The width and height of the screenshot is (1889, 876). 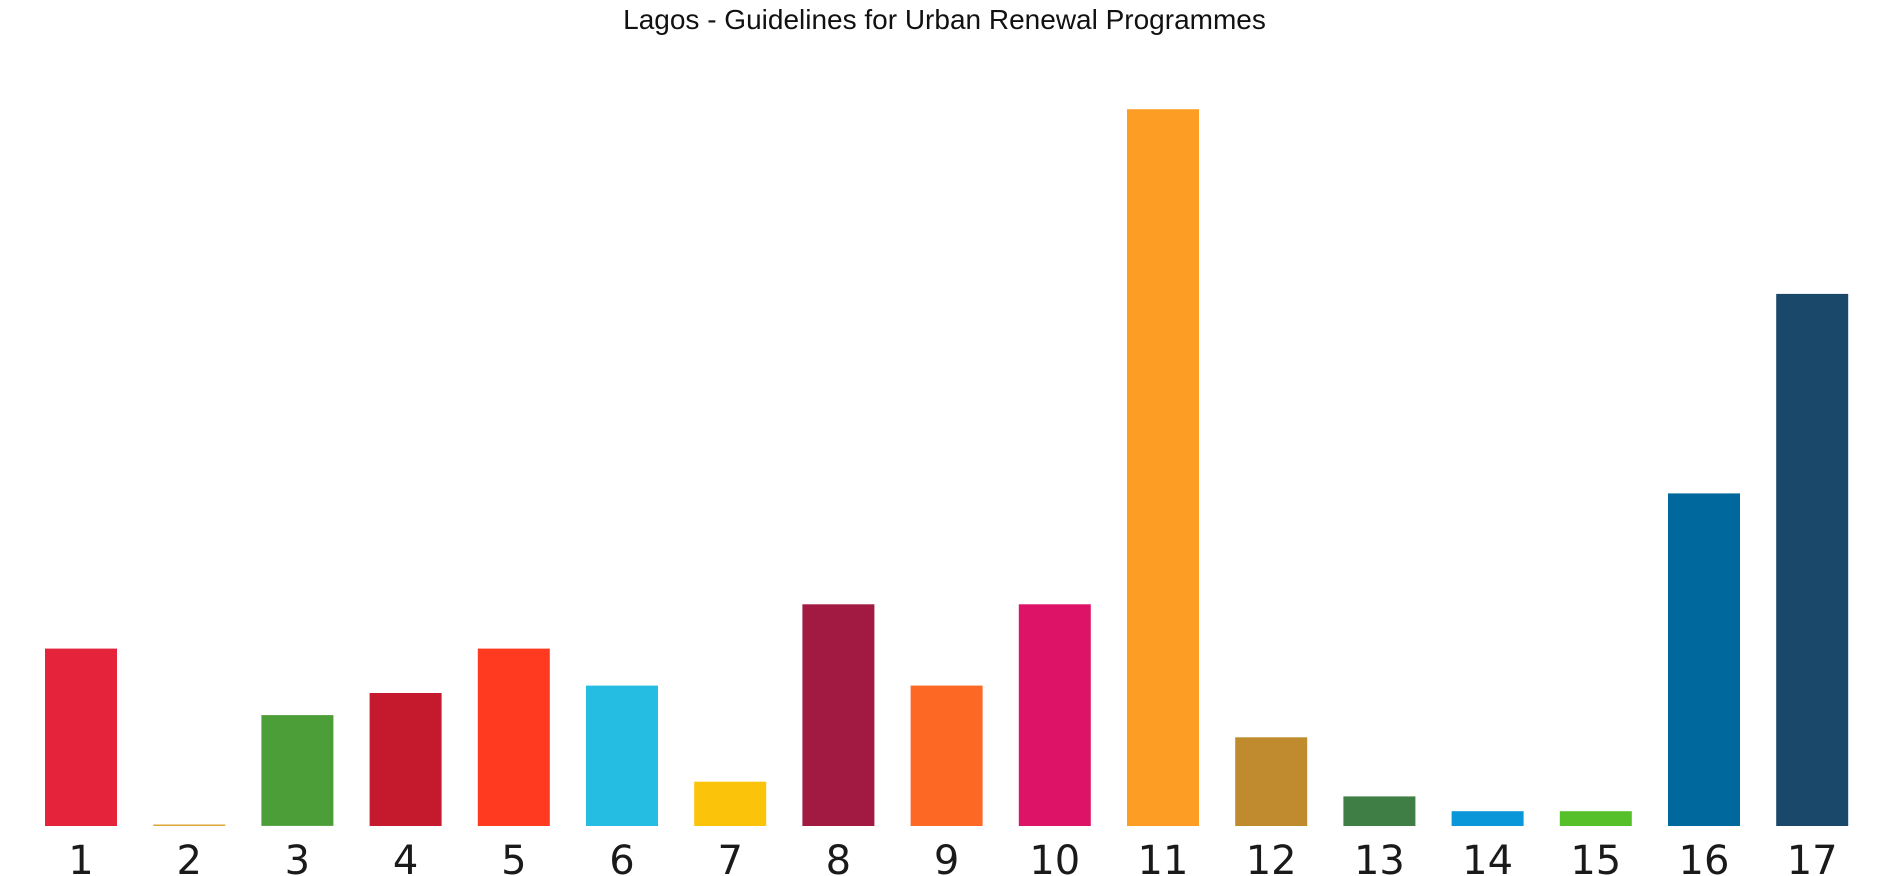 What do you see at coordinates (729, 857) in the screenshot?
I see `x-tick-label-7: 7` at bounding box center [729, 857].